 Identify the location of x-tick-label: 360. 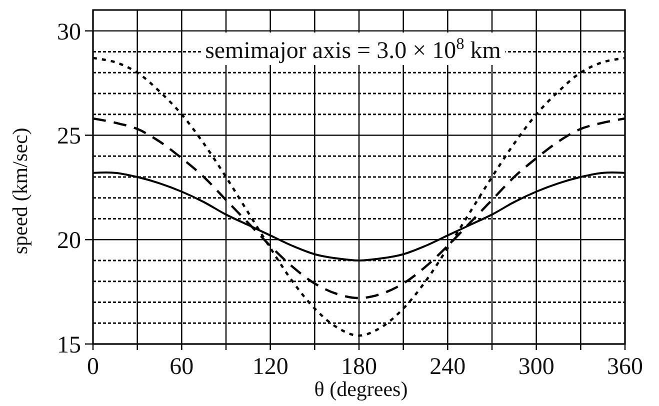
(625, 367).